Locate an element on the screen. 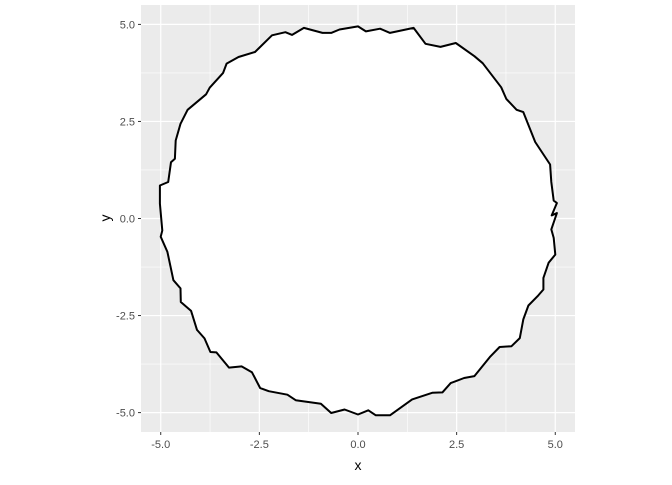  x-tick-label: 0.0 is located at coordinates (357, 445).